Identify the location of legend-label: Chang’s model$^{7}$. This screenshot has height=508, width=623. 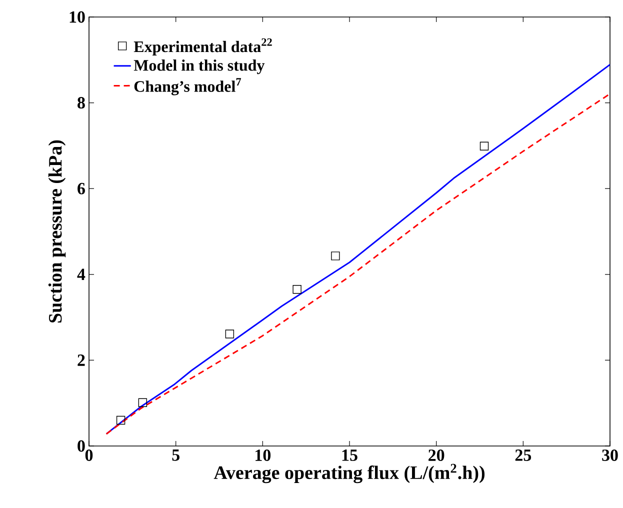
(188, 87).